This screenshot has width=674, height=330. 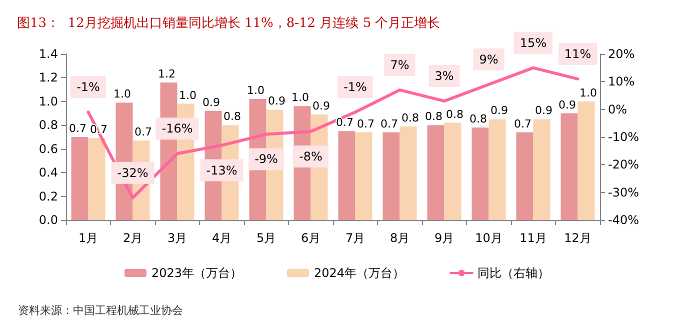 I want to click on y-tick-label: 1.2, so click(x=48, y=77).